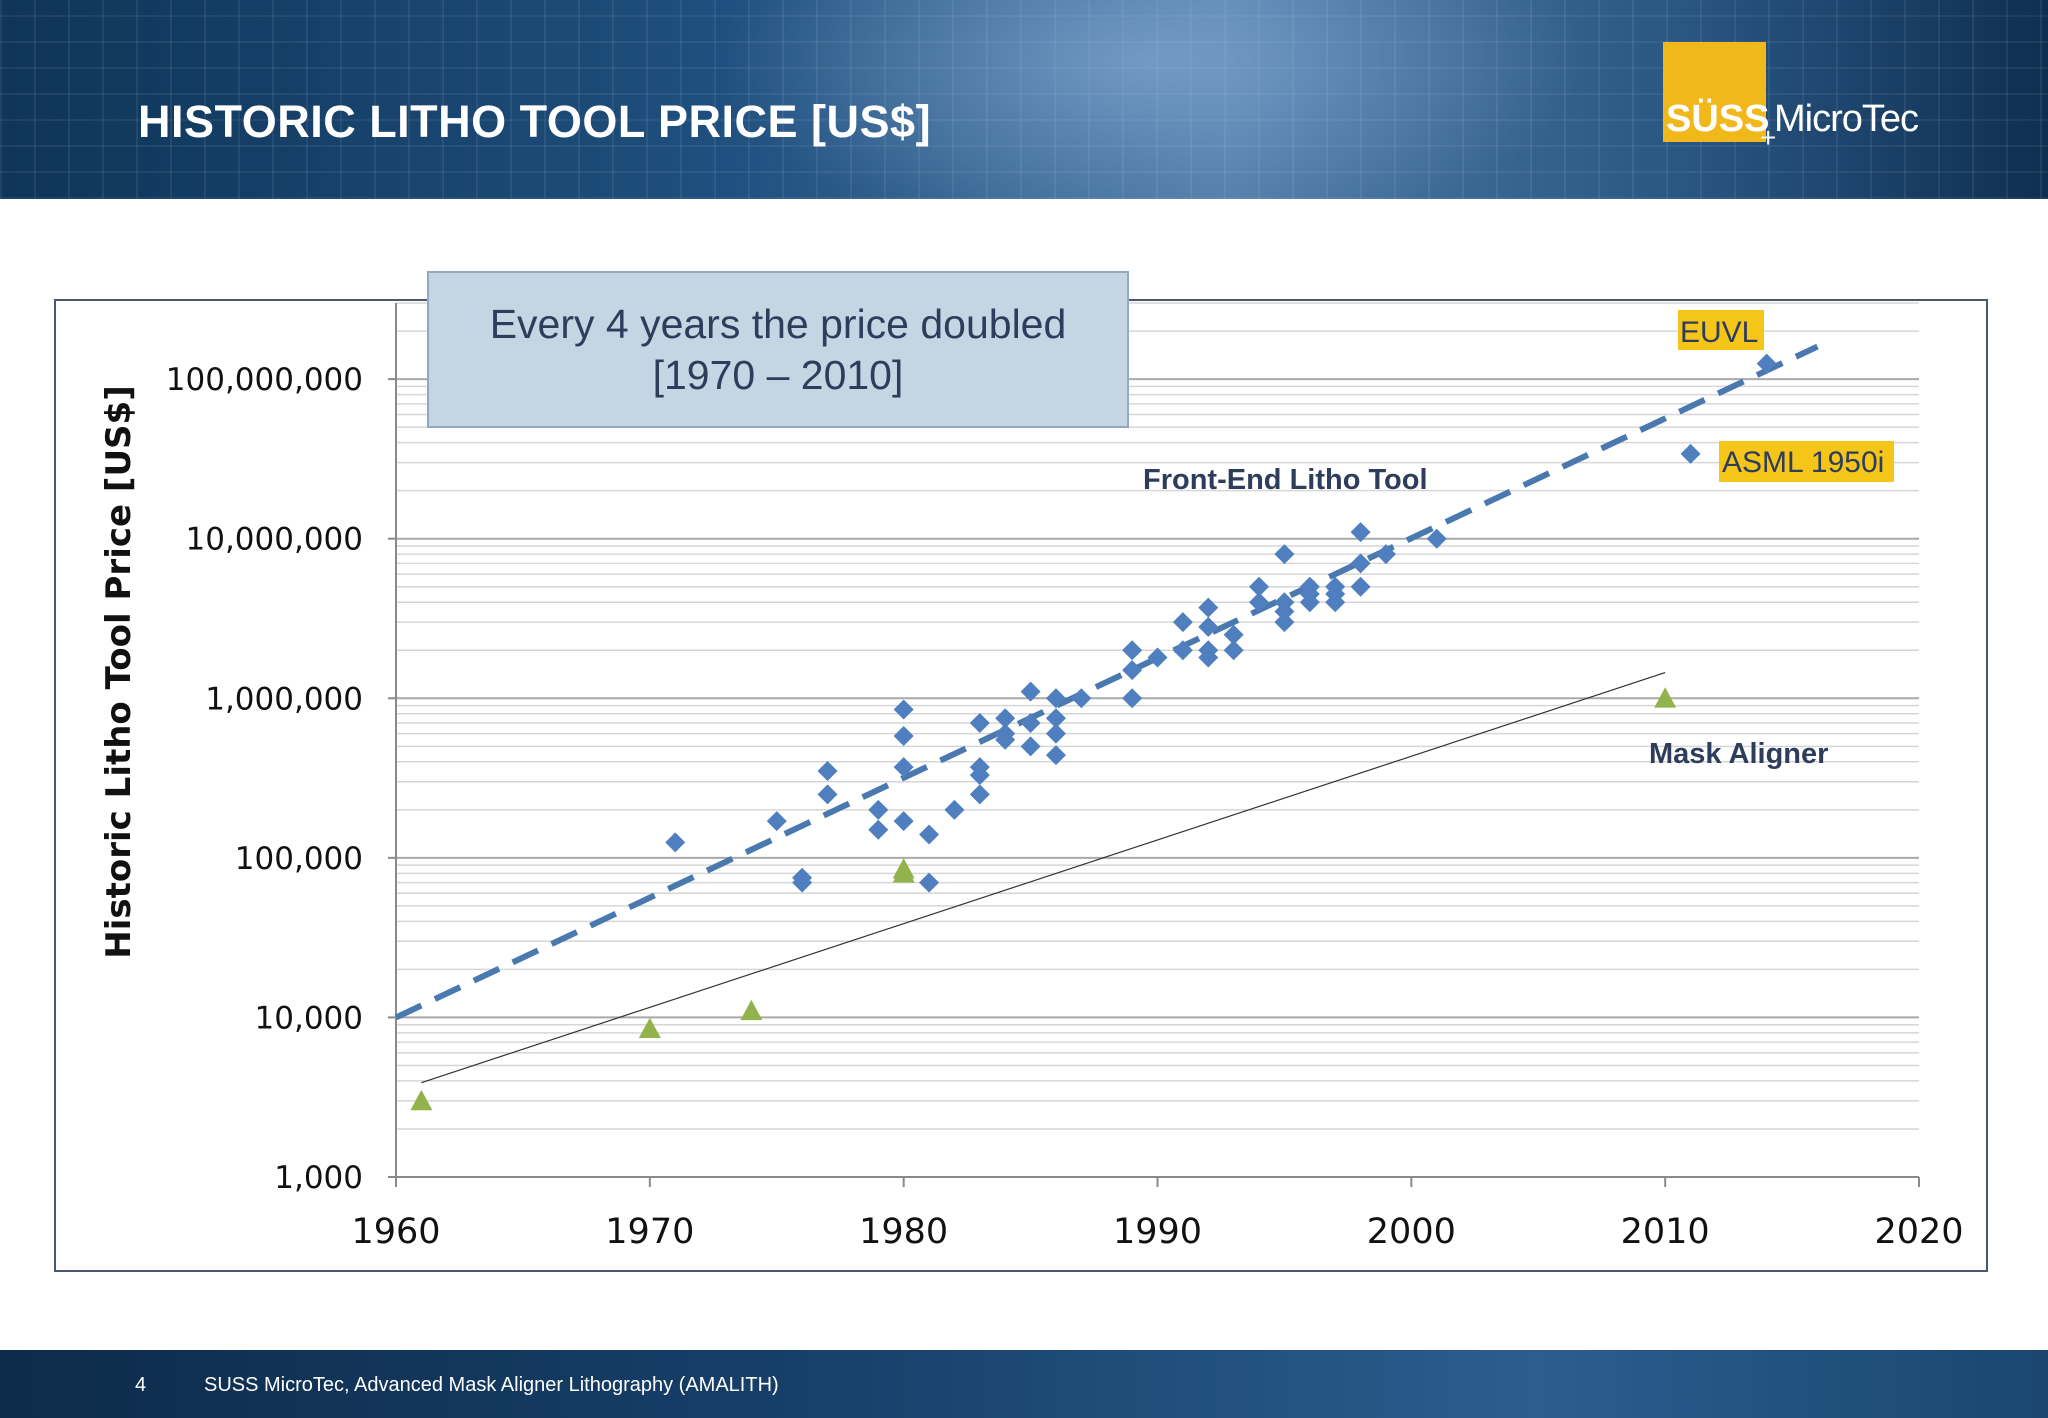  I want to click on y-tick-label: 1,000,000, so click(284, 699).